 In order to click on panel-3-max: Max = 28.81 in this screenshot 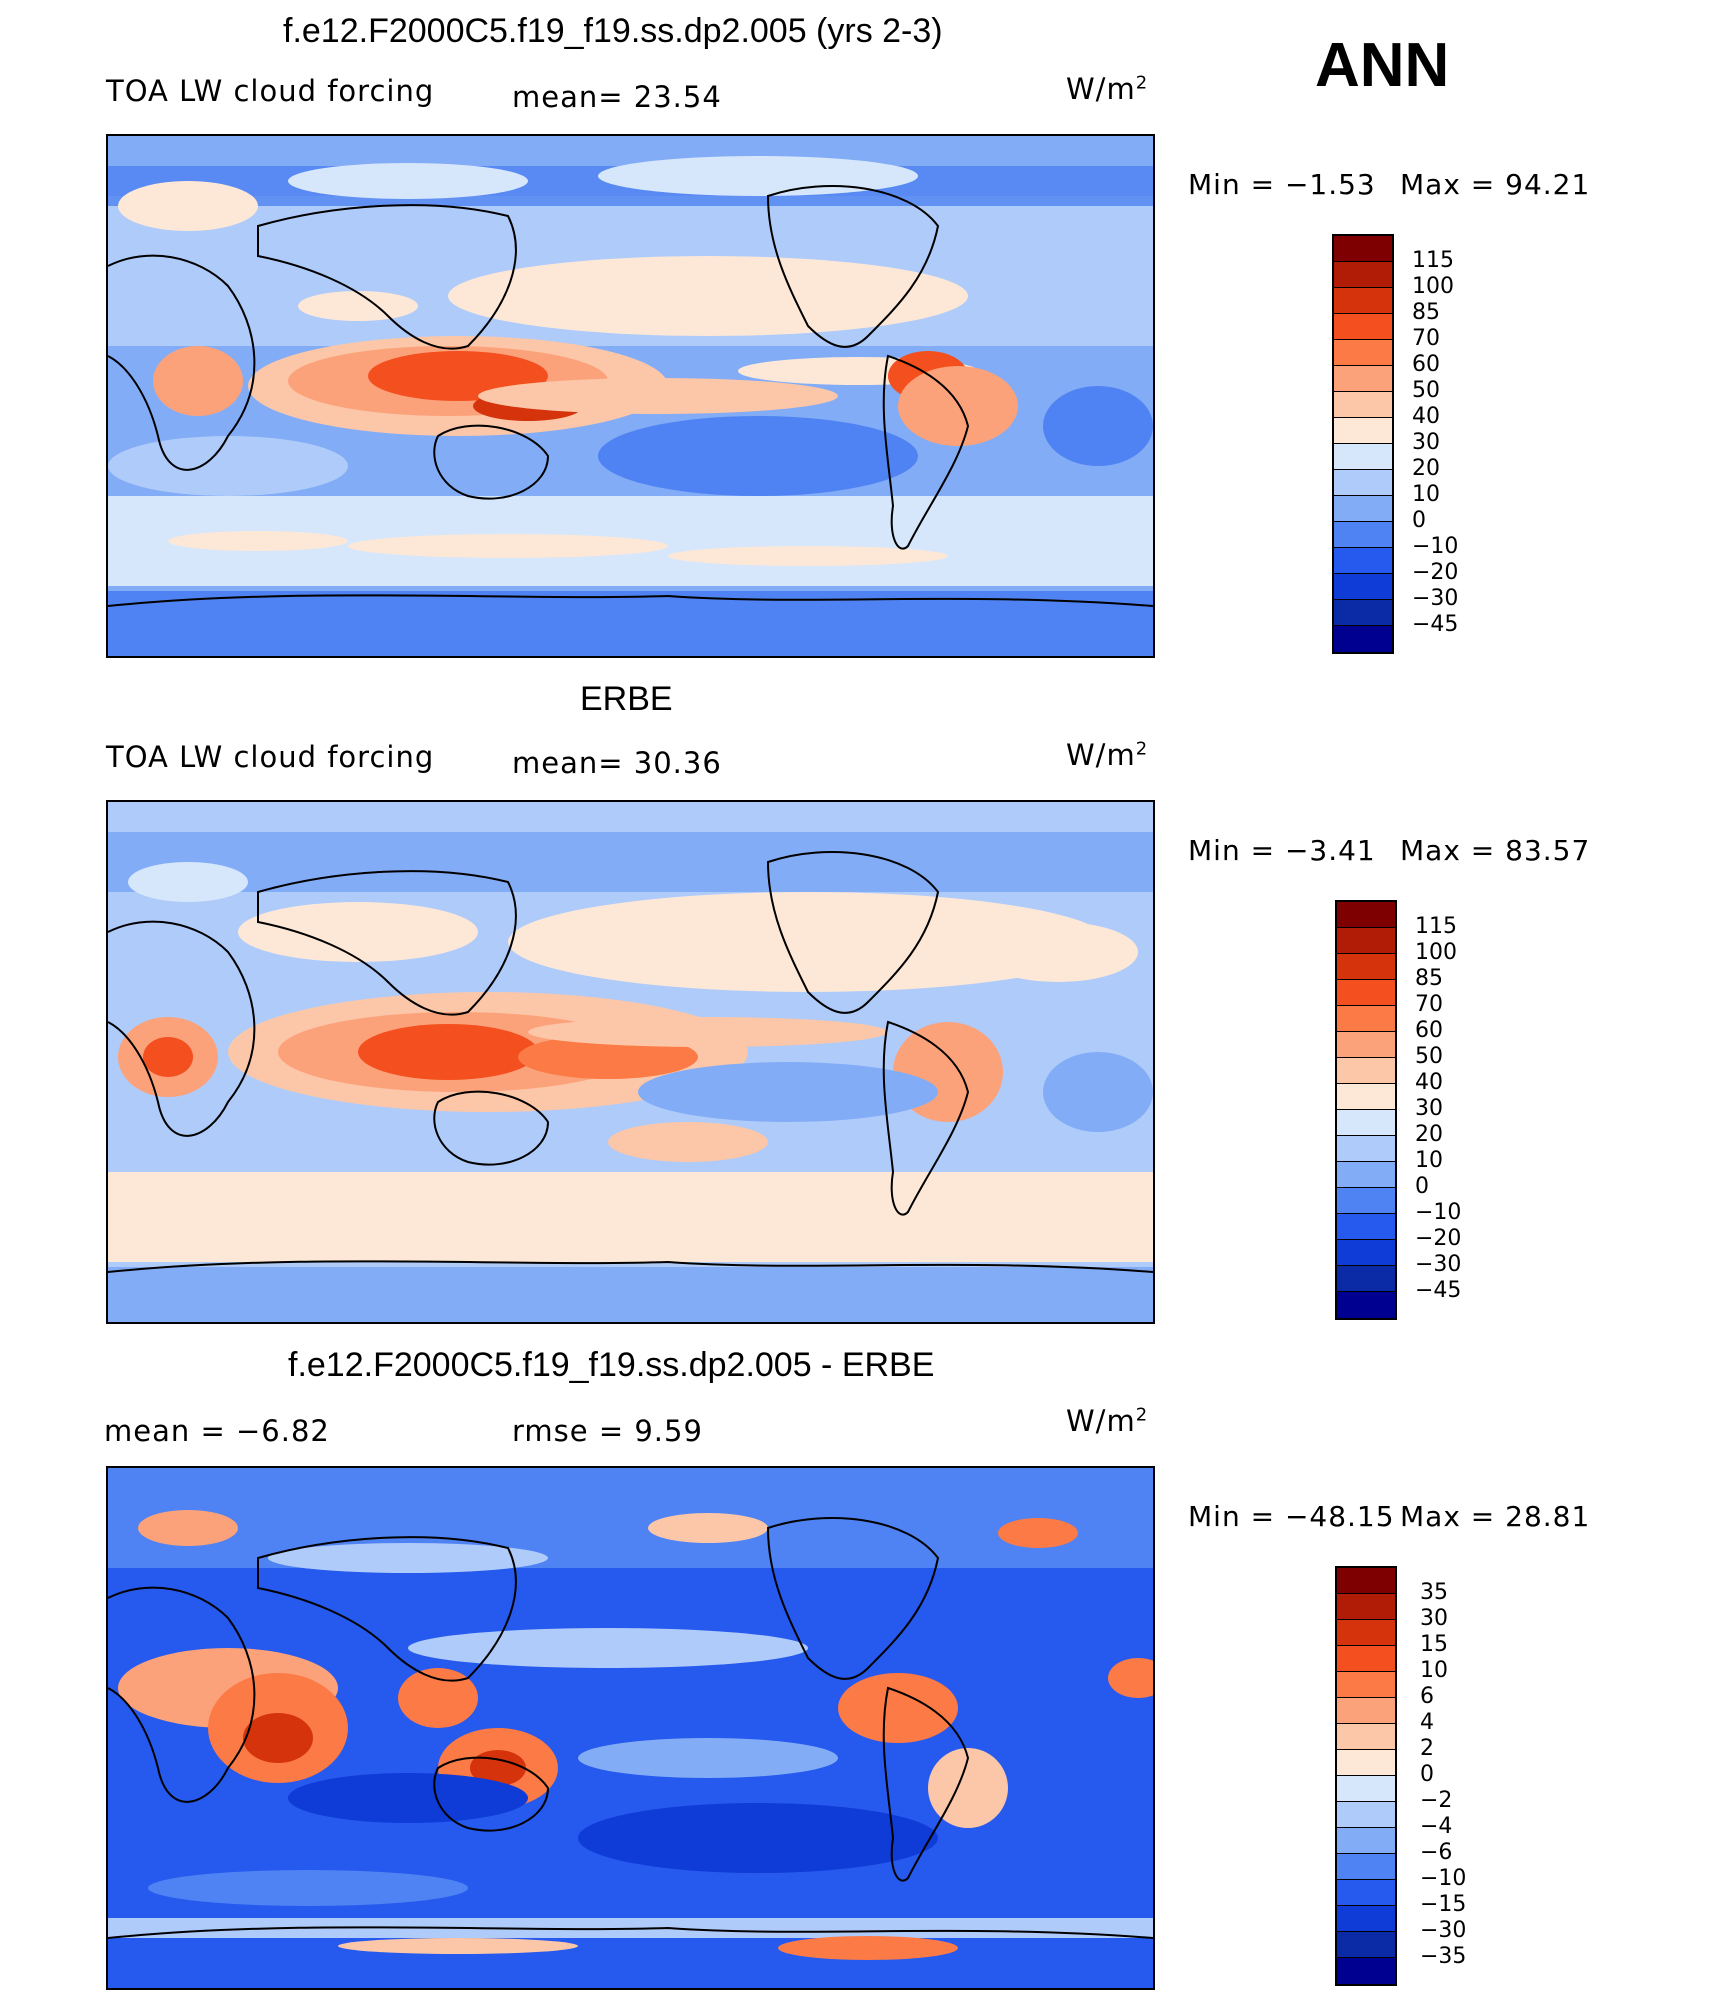, I will do `click(1495, 1516)`.